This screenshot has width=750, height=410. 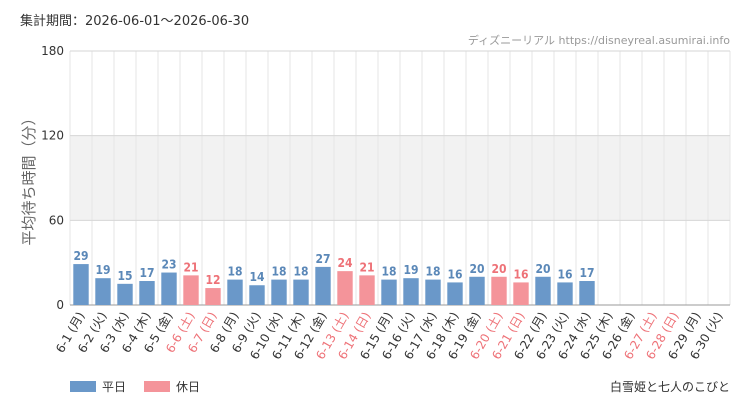 I want to click on bar-value-label: 12, so click(x=212, y=280).